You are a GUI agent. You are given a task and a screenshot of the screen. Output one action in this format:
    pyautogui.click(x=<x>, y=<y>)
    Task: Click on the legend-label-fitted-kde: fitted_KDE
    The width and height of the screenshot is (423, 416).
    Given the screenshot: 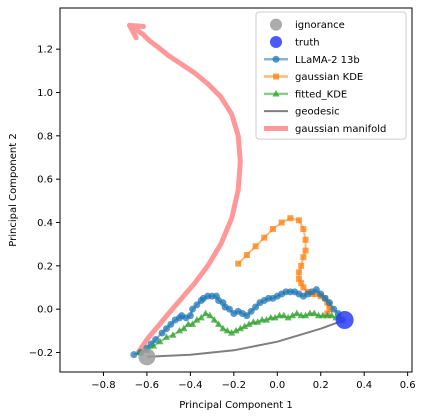 What is the action you would take?
    pyautogui.click(x=321, y=94)
    